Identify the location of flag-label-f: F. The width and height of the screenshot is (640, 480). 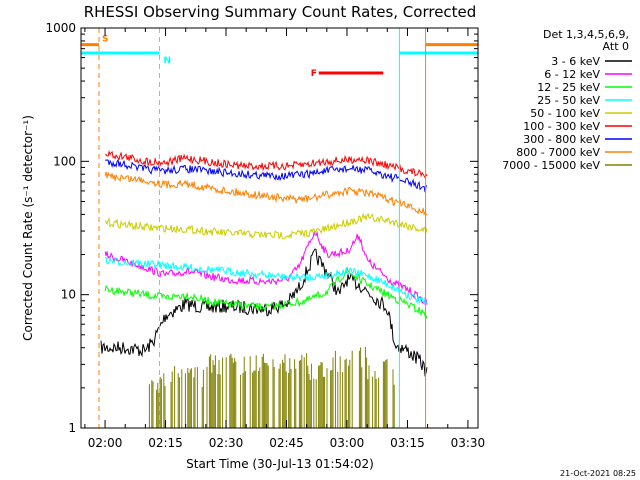
(314, 74).